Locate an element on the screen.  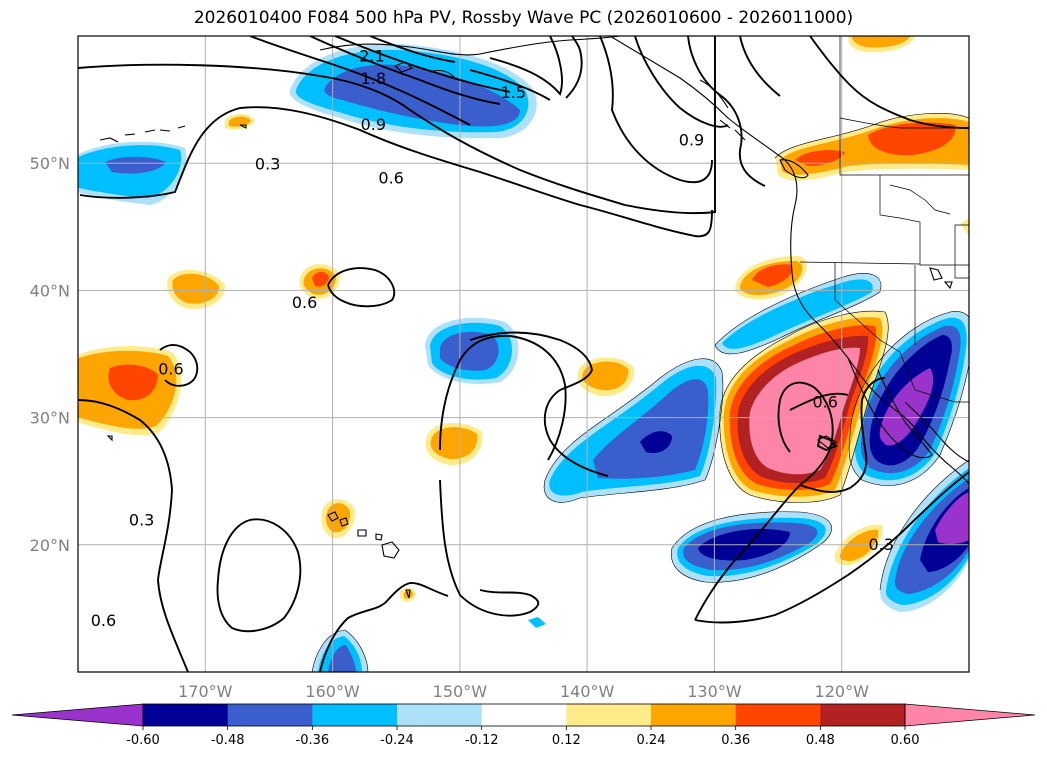
contour-label: 1.8 is located at coordinates (373, 78).